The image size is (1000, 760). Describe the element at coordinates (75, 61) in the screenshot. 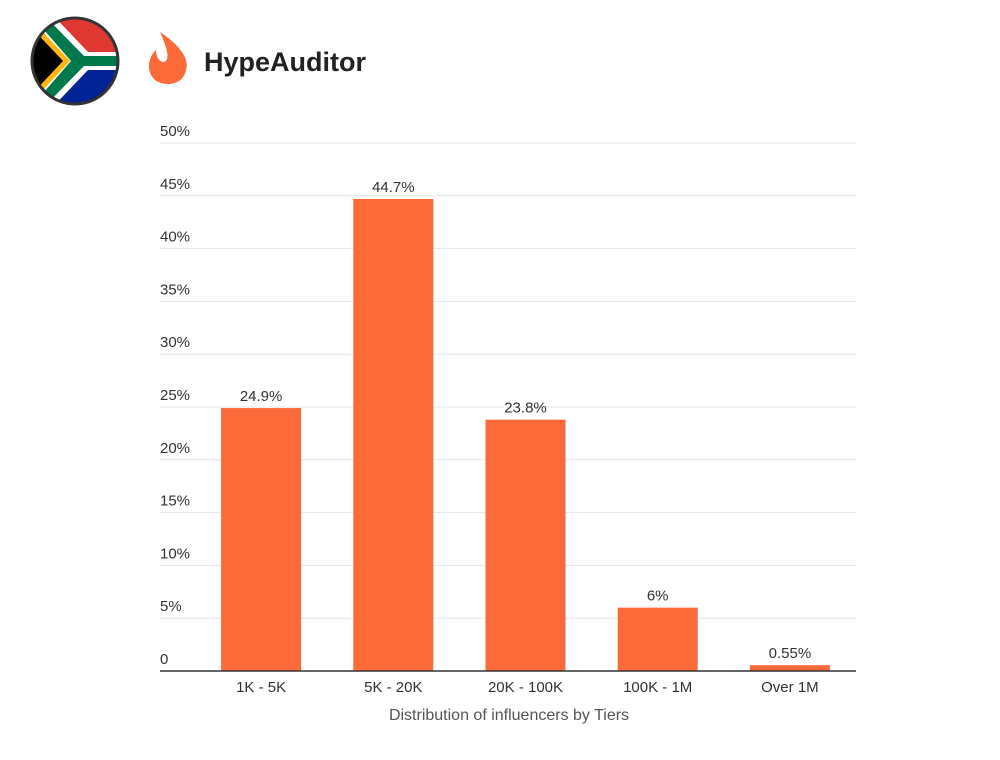

I see `flag-icon` at that location.